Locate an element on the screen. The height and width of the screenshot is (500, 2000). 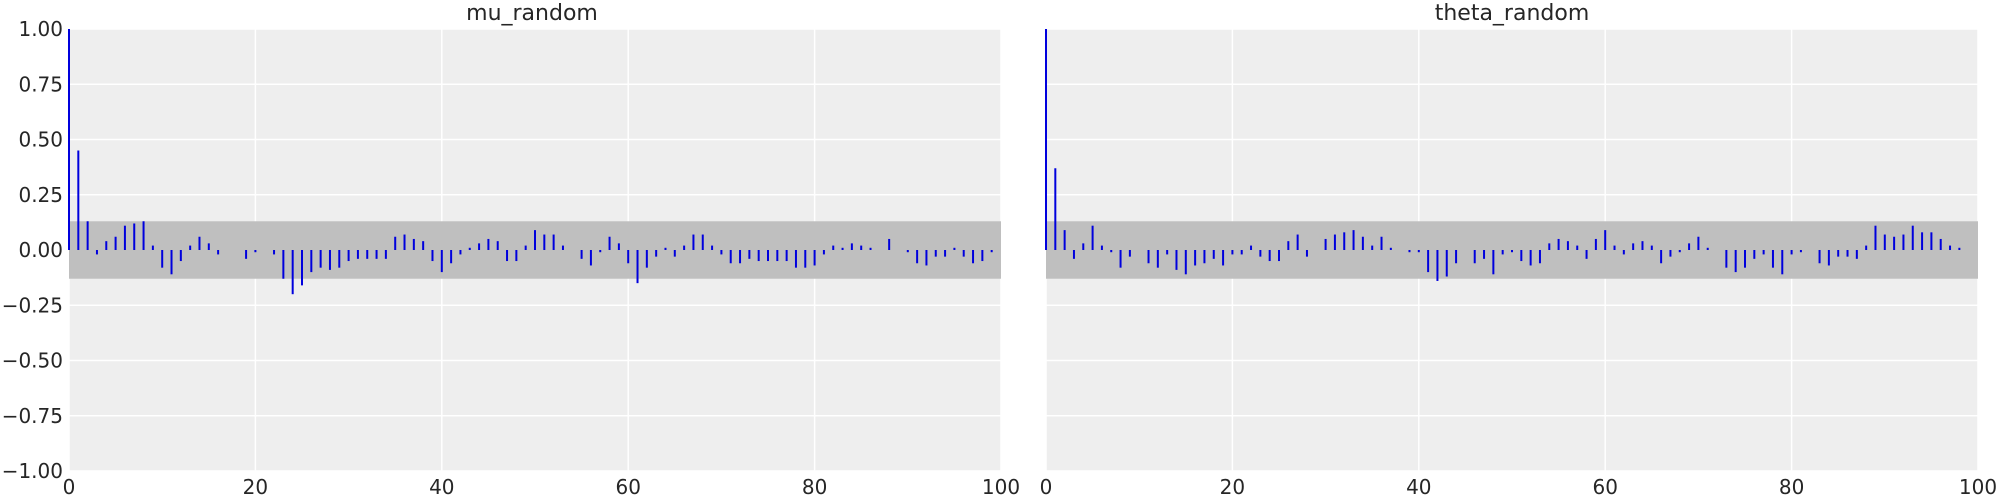
theta-random-x-tick-label: 80 is located at coordinates (1791, 487).